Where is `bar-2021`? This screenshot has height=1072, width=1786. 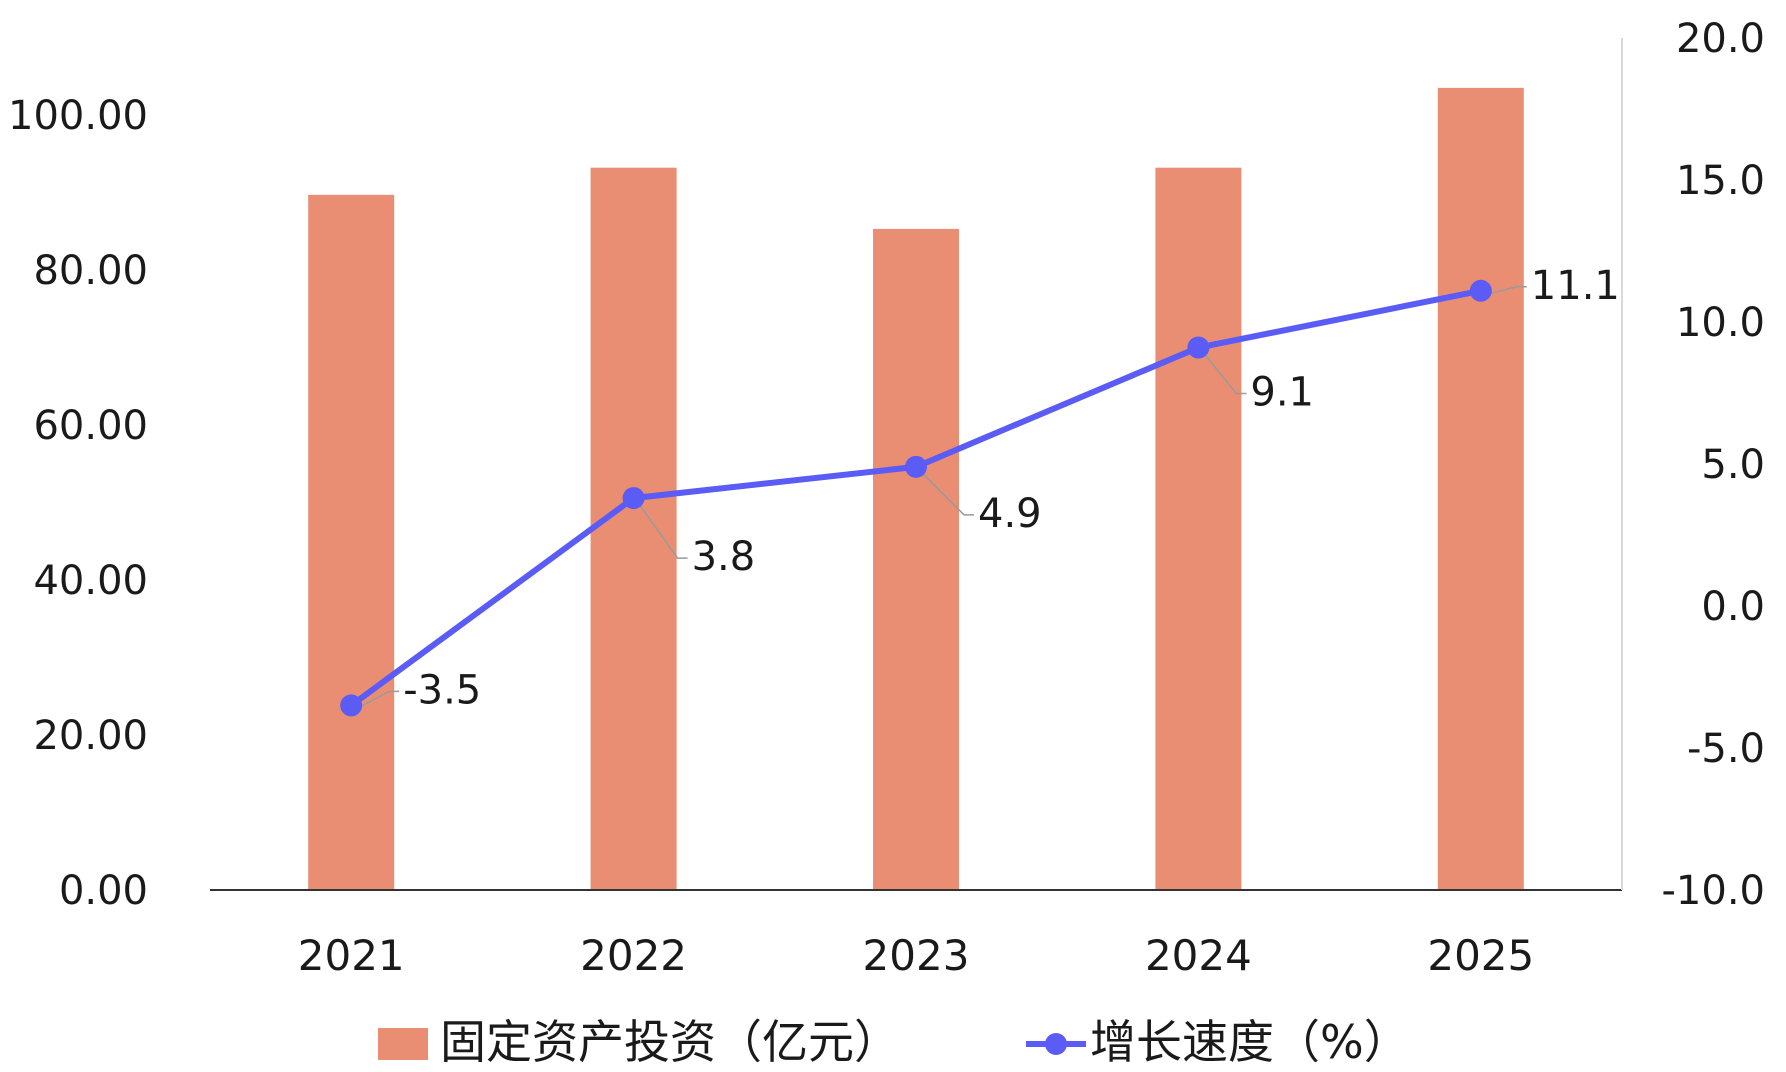 bar-2021 is located at coordinates (351, 542).